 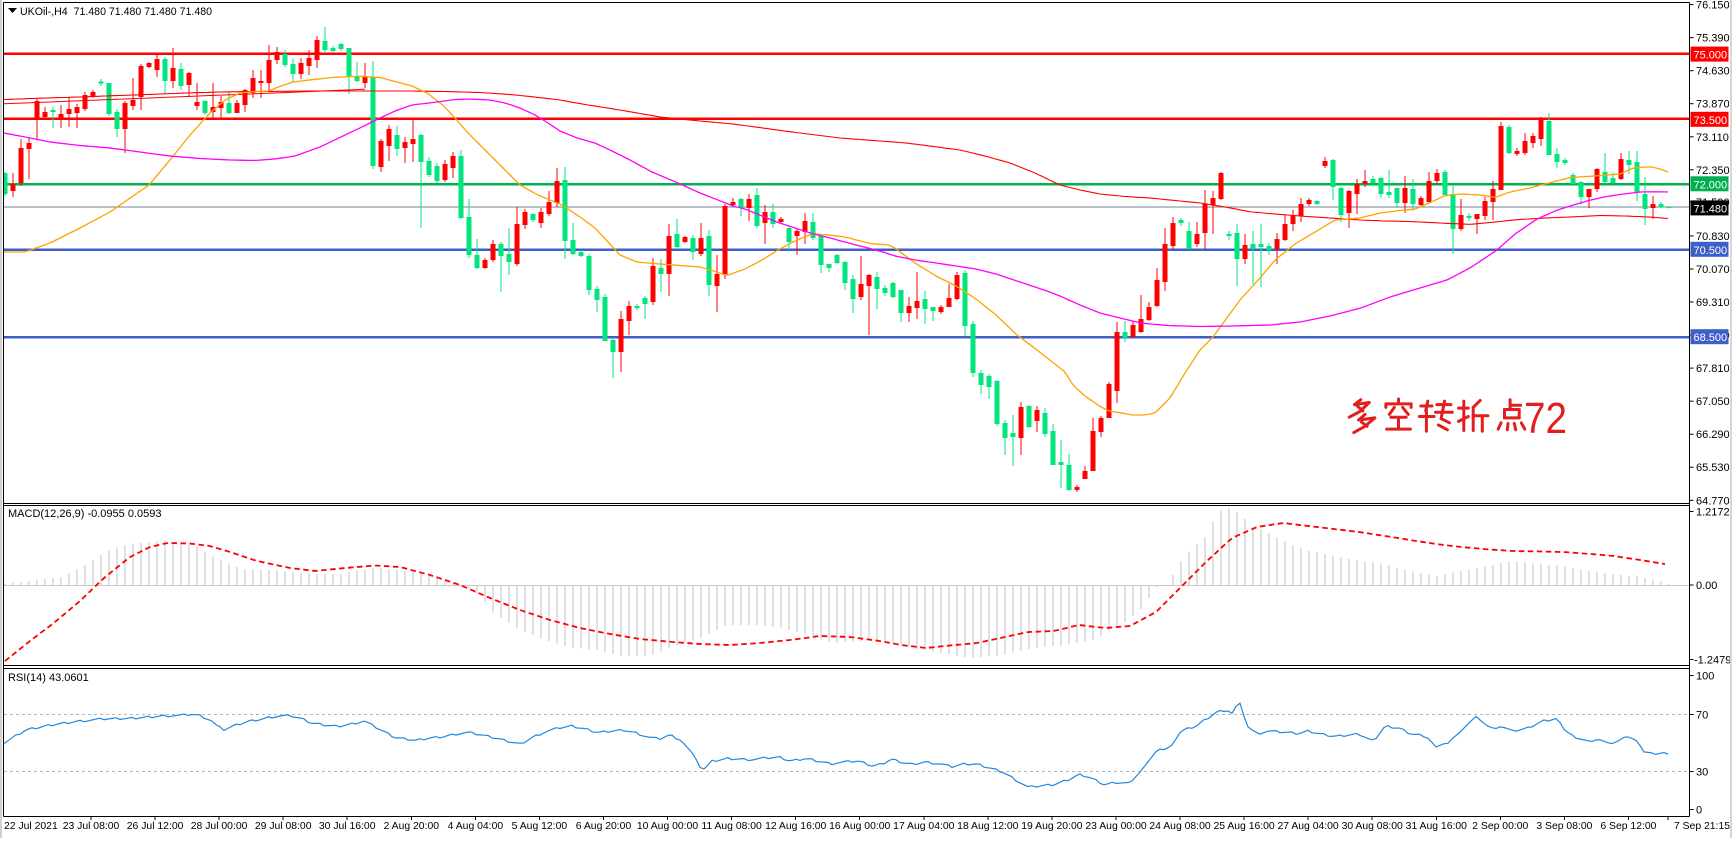 What do you see at coordinates (1713, 369) in the screenshot?
I see `svg-text: 67.810` at bounding box center [1713, 369].